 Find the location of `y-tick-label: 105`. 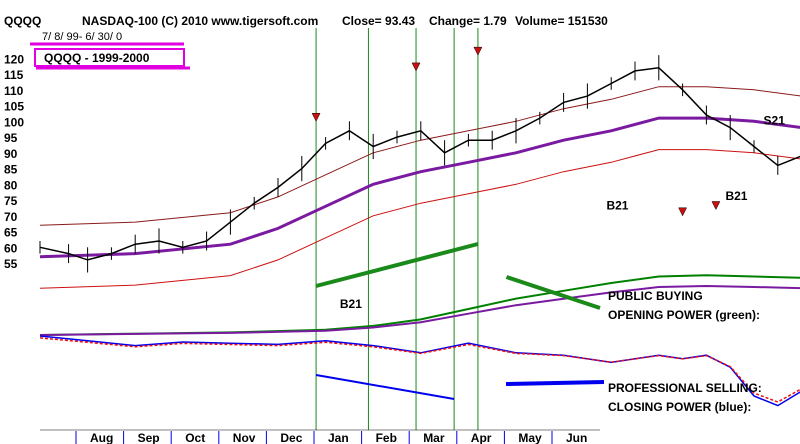

y-tick-label: 105 is located at coordinates (14, 107).